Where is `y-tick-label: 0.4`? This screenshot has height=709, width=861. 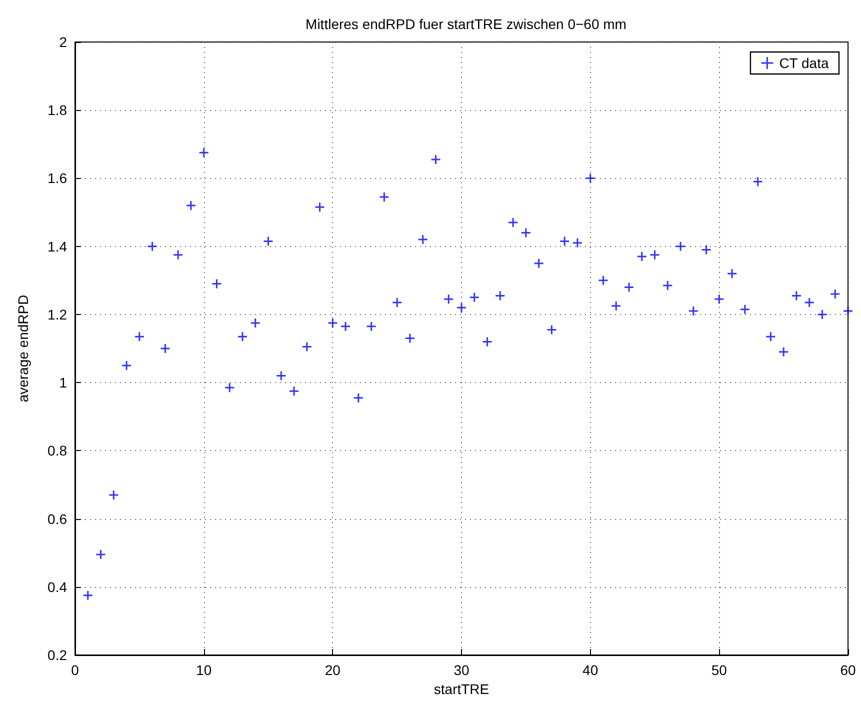
y-tick-label: 0.4 is located at coordinates (58, 586).